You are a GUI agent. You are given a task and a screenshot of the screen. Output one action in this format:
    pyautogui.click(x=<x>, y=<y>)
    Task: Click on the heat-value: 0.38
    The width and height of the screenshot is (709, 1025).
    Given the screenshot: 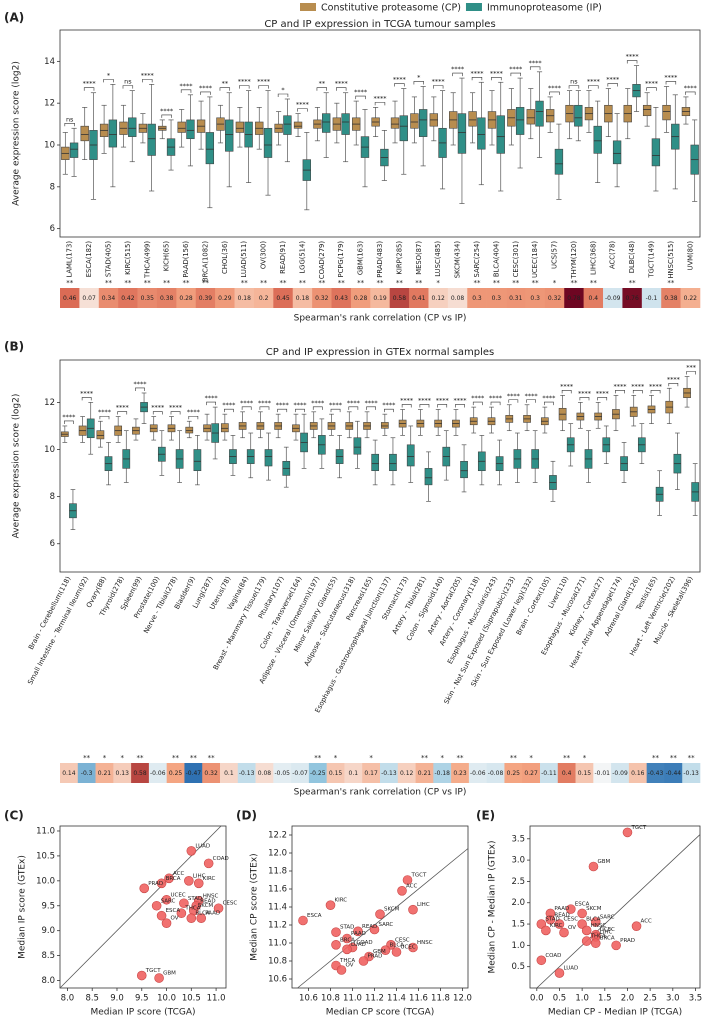 What is the action you would take?
    pyautogui.click(x=167, y=298)
    